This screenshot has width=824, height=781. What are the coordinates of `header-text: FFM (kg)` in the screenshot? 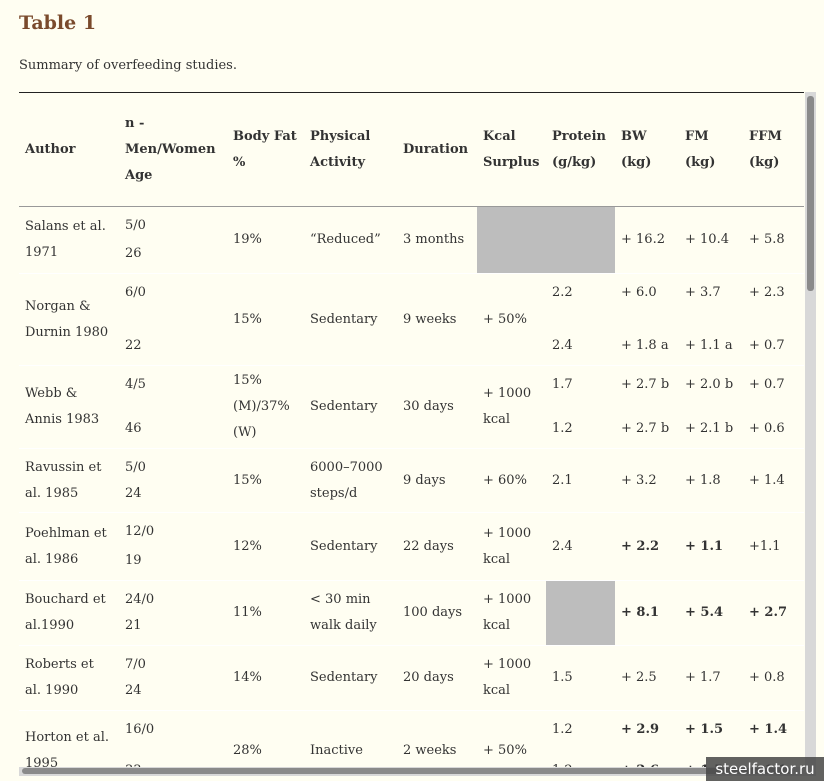 It's located at (765, 149).